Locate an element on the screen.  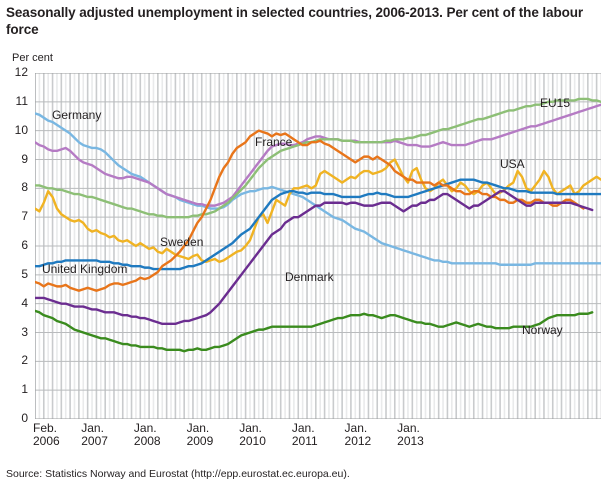
x-axis-tick: Jan. 2012 is located at coordinates (367, 435).